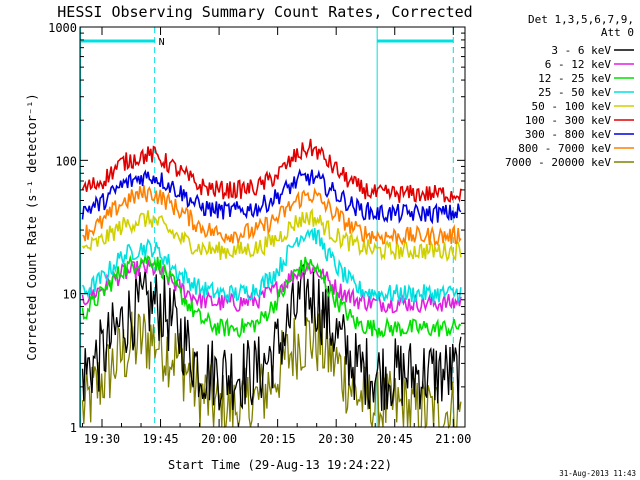  Describe the element at coordinates (574, 92) in the screenshot. I see `legend-label-3: 25 - 50 keV` at that location.